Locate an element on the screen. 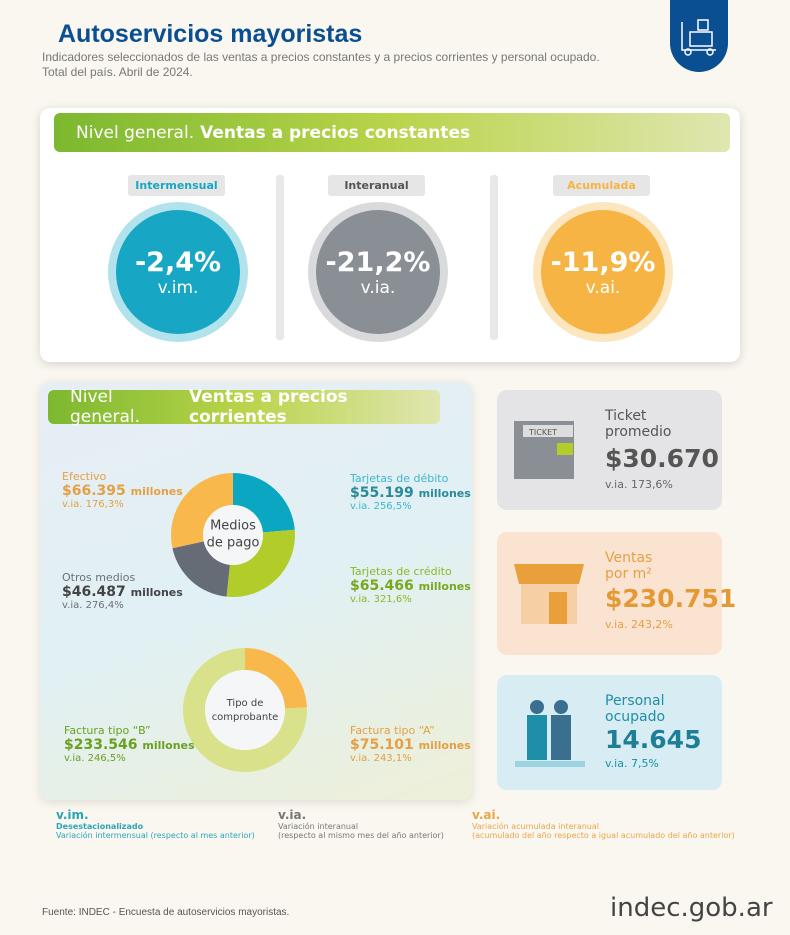 Image resolution: width=790 pixels, height=935 pixels. label-1: Interanual is located at coordinates (376, 185).